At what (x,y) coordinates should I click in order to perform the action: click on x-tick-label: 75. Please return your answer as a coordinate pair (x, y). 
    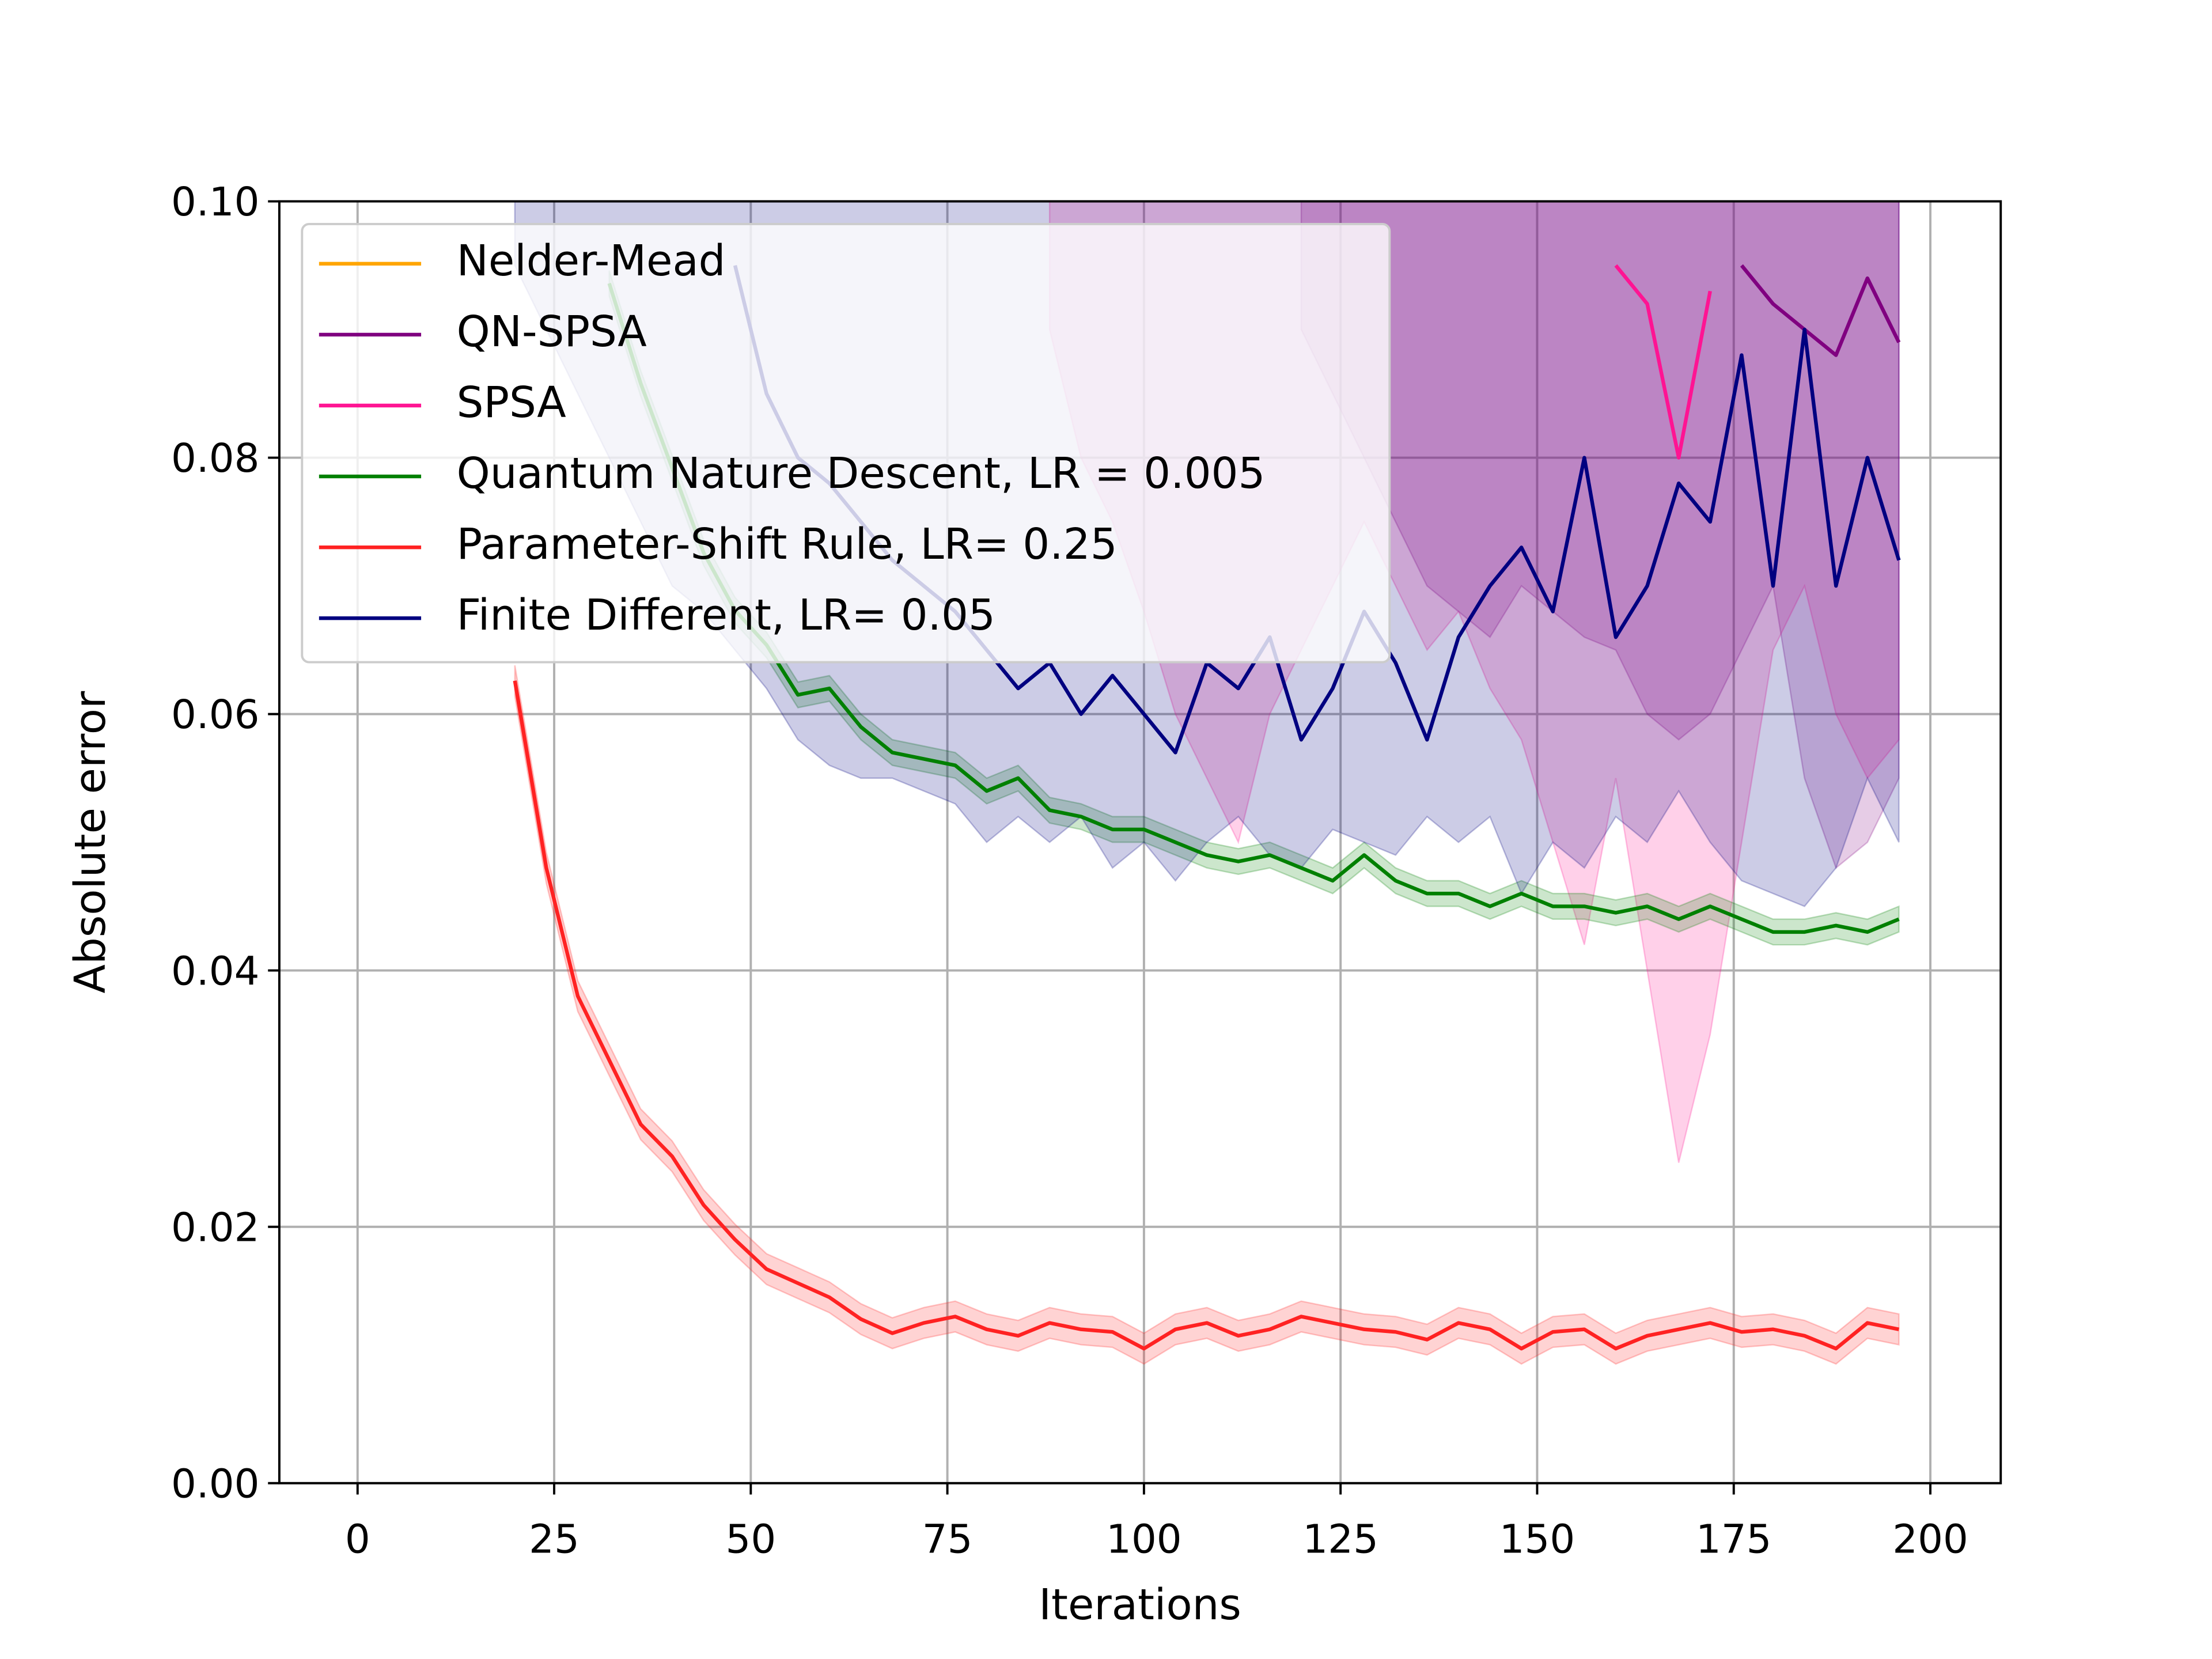
    Looking at the image, I should click on (947, 1539).